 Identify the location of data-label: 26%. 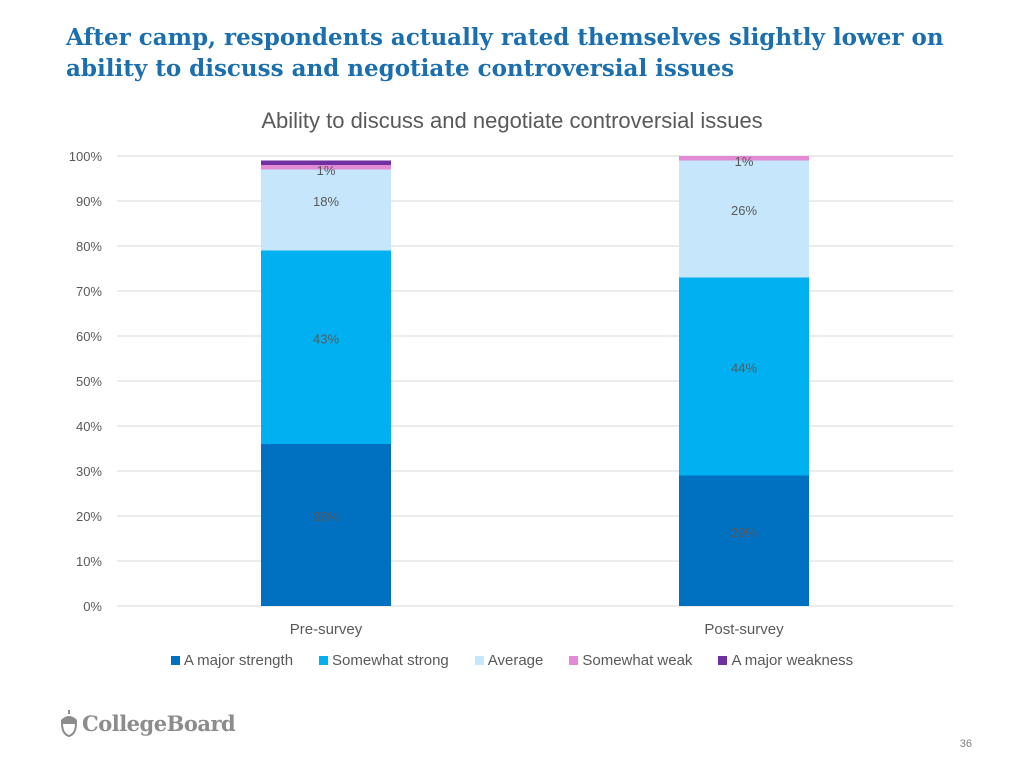
(744, 210).